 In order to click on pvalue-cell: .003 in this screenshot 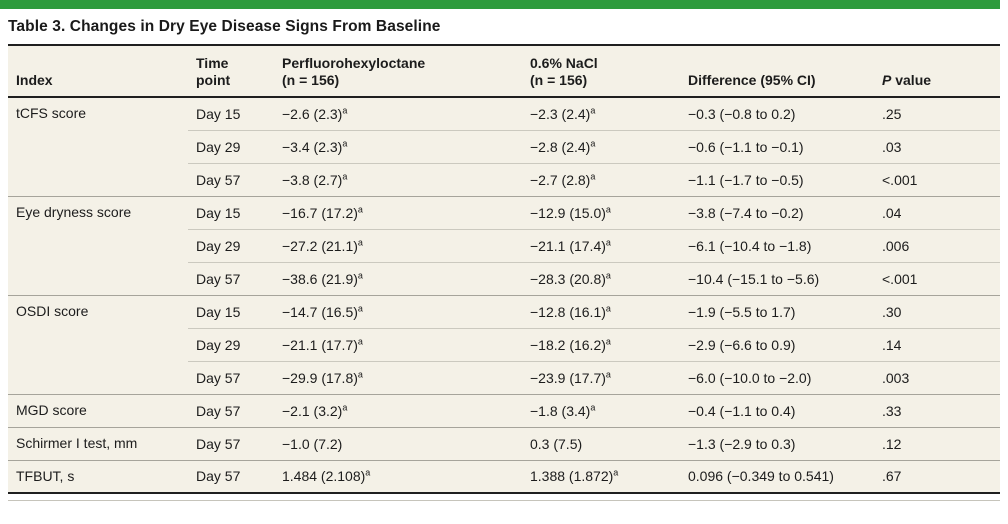, I will do `click(937, 377)`.